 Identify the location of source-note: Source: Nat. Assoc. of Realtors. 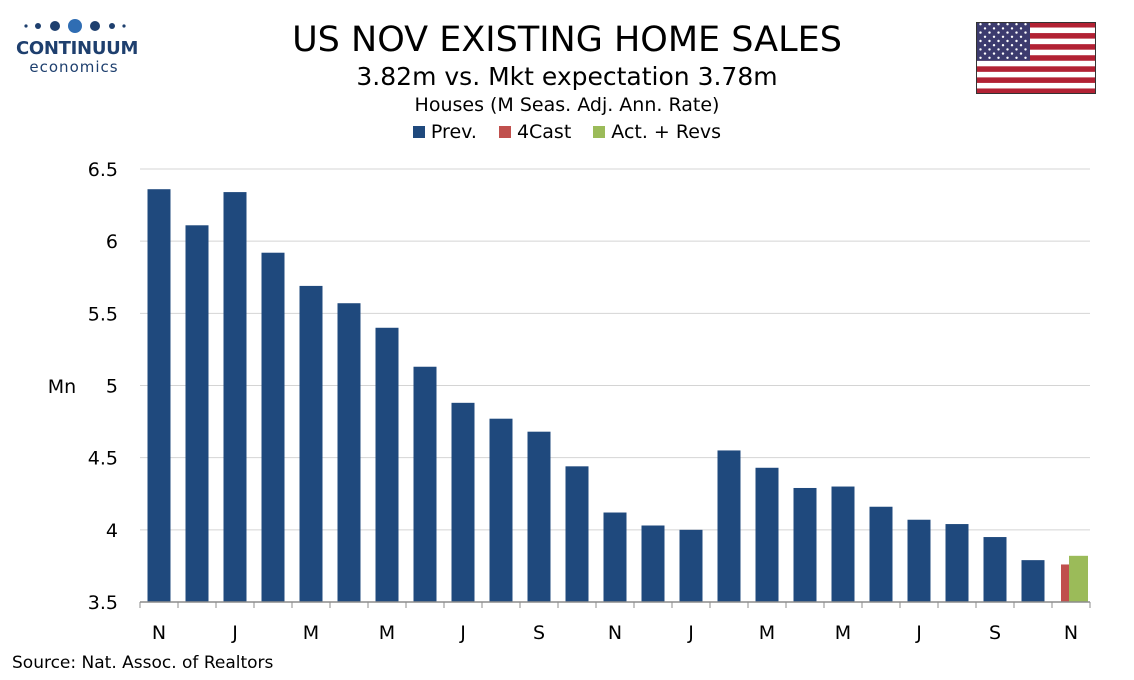
(143, 663).